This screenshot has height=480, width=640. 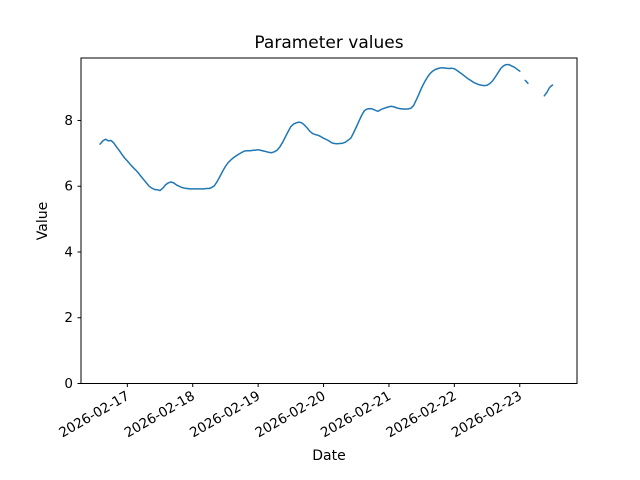 I want to click on x-tick-label: 2026-02-20, so click(x=291, y=414).